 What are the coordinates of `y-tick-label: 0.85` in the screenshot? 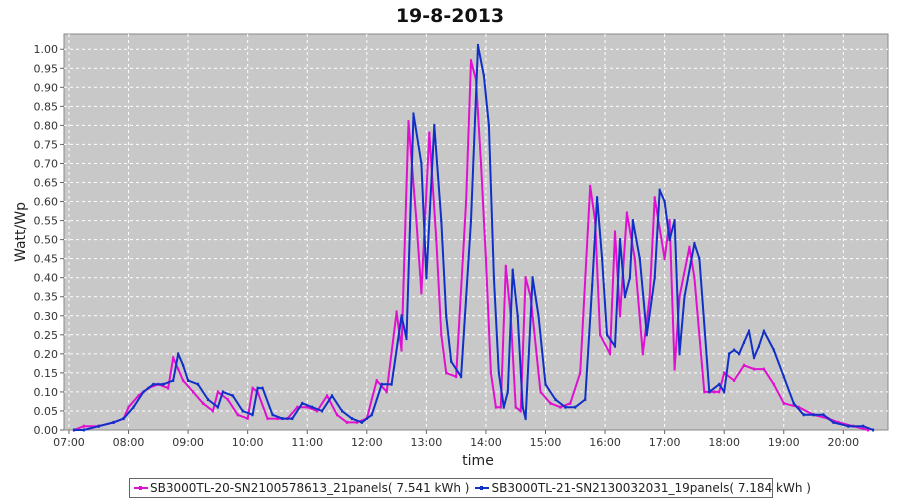 It's located at (46, 106).